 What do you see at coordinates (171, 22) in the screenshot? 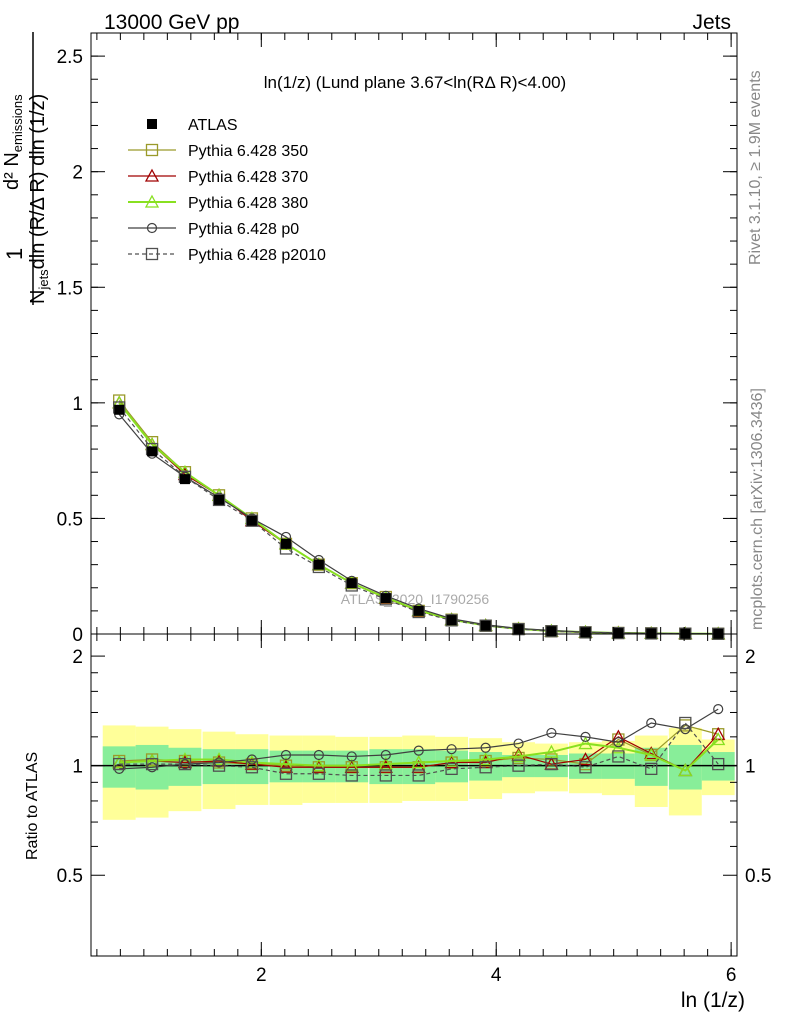
I see `header-left: 13000 GeV pp` at bounding box center [171, 22].